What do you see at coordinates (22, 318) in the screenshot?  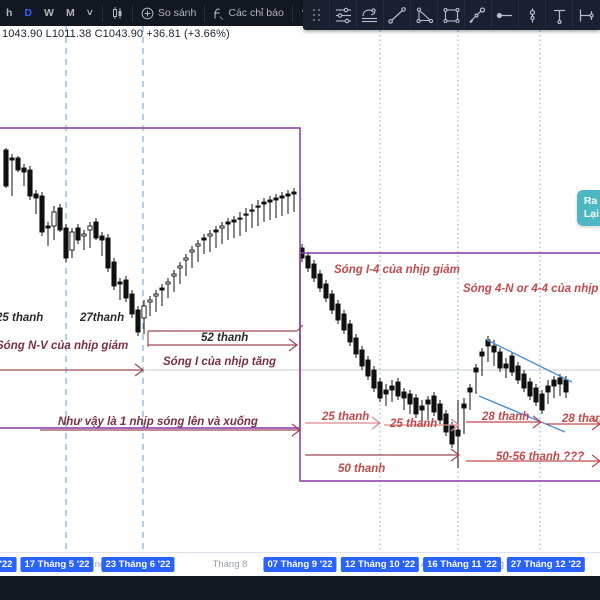 I see `annotation-a1: 25 thanh` at bounding box center [22, 318].